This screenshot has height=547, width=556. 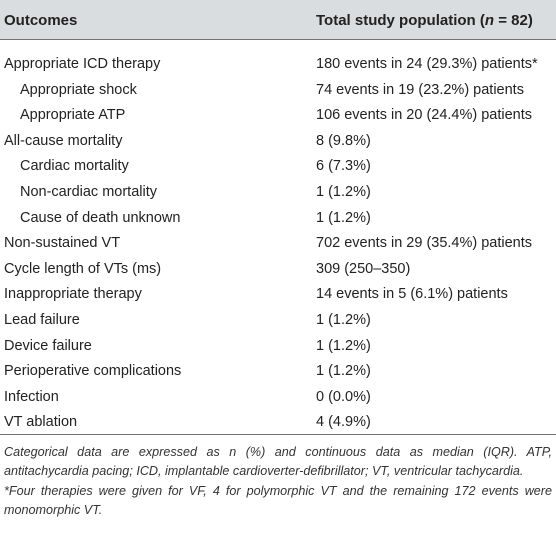 What do you see at coordinates (83, 268) in the screenshot?
I see `row-label: Cycle length of VTs (ms)` at bounding box center [83, 268].